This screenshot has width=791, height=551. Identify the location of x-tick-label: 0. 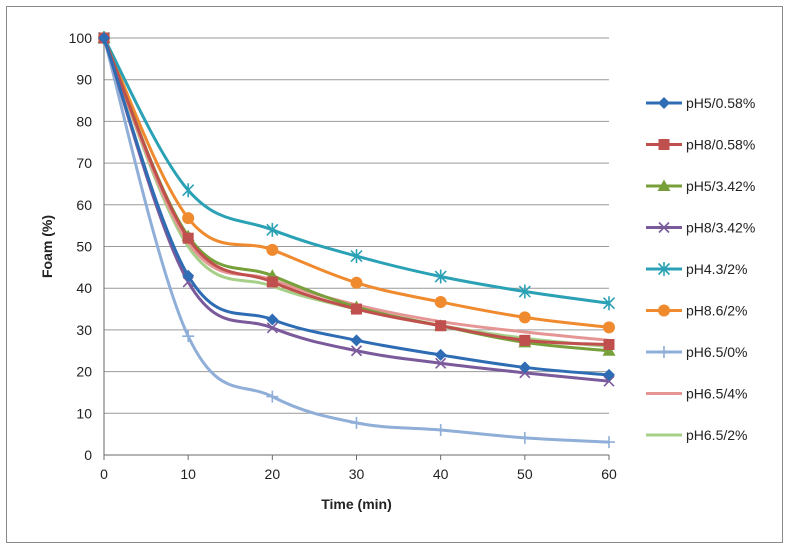
(104, 474).